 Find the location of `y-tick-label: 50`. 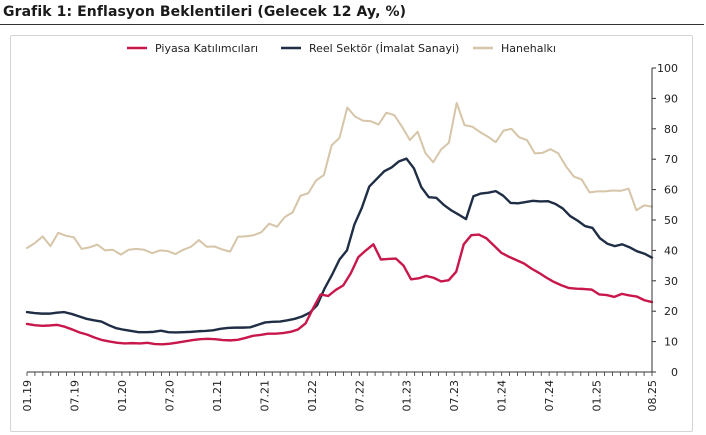

y-tick-label: 50 is located at coordinates (671, 220).